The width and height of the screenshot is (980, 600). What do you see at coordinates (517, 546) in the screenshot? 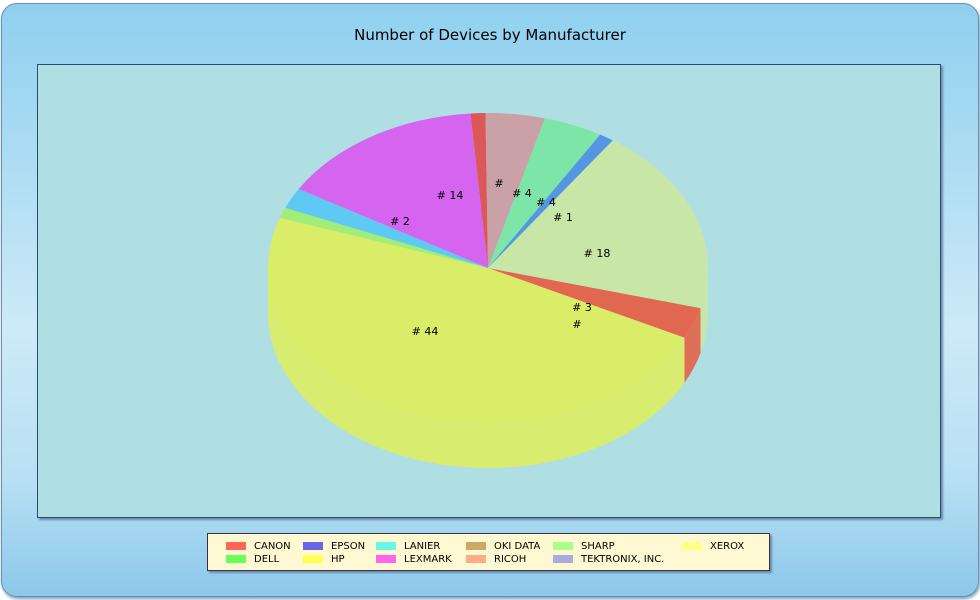
I see `legend-label: OKI DATA` at bounding box center [517, 546].